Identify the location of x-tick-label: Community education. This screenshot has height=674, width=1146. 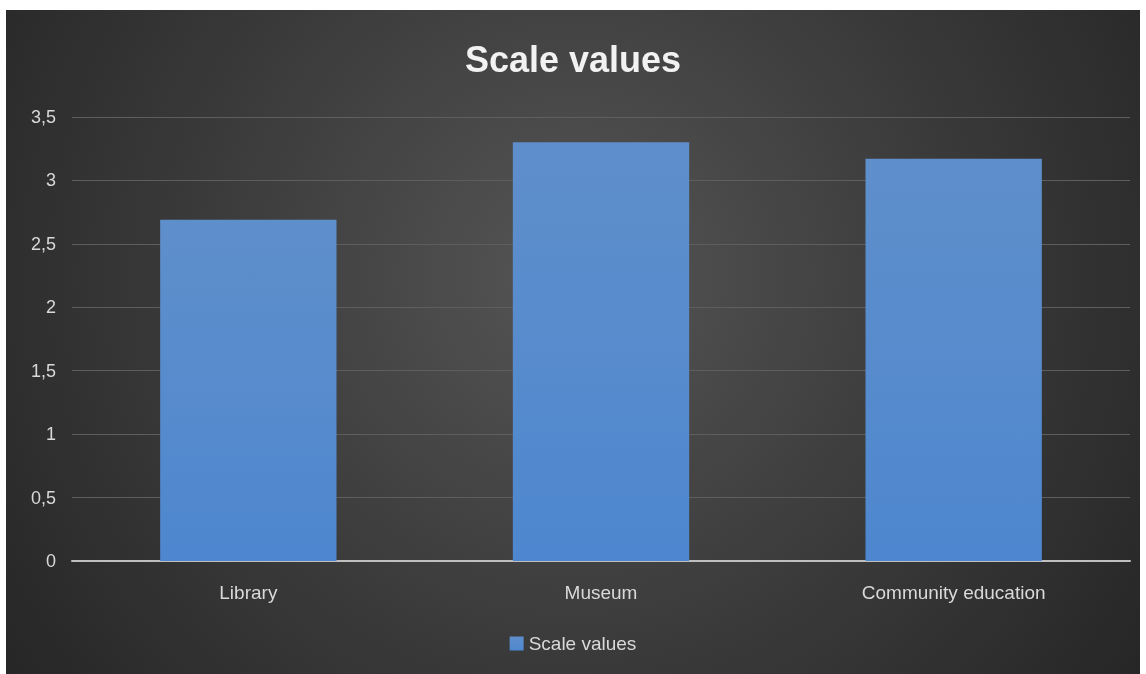
(953, 592).